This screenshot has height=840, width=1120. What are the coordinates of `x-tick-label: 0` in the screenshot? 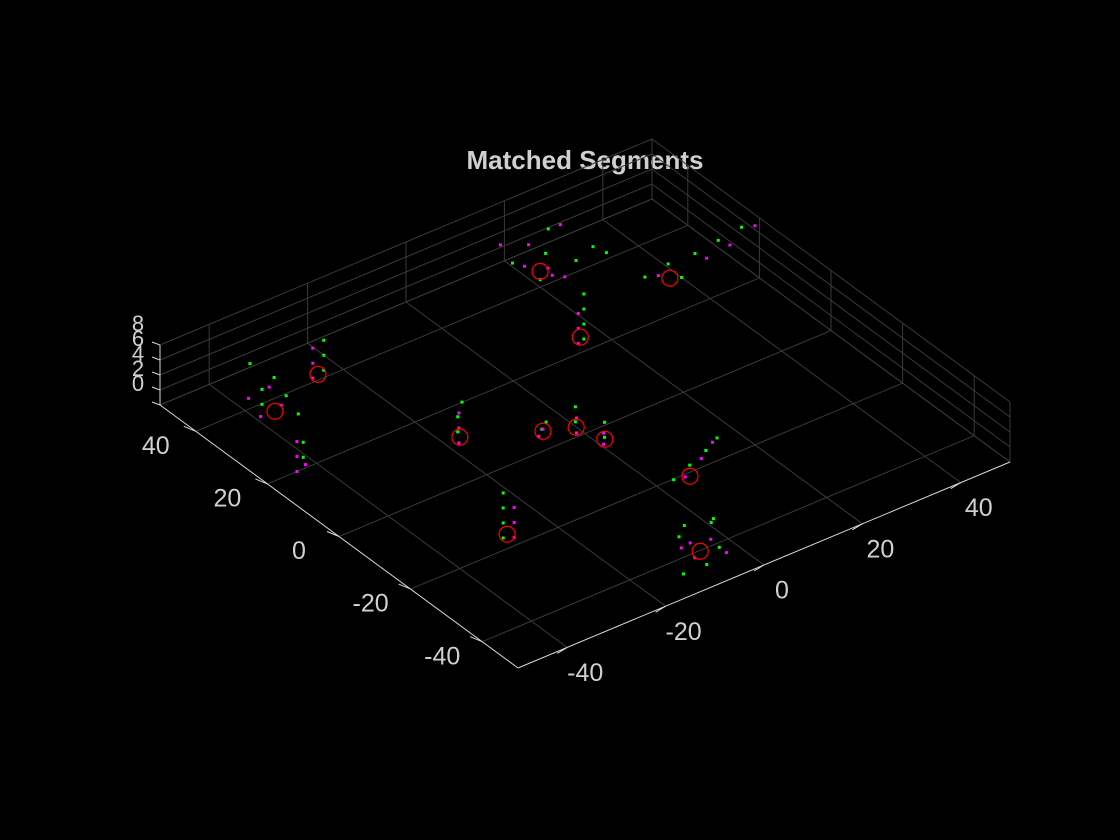 It's located at (782, 591).